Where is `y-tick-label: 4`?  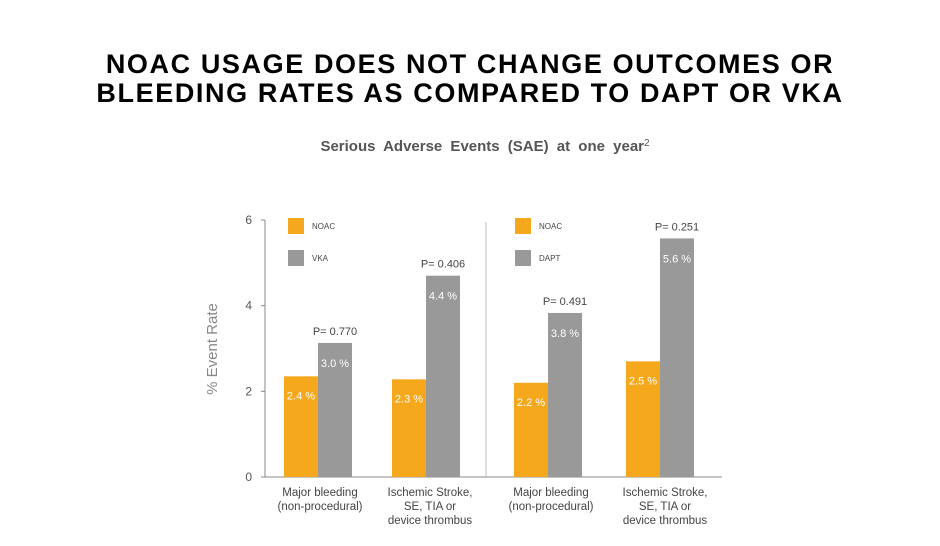 y-tick-label: 4 is located at coordinates (248, 306).